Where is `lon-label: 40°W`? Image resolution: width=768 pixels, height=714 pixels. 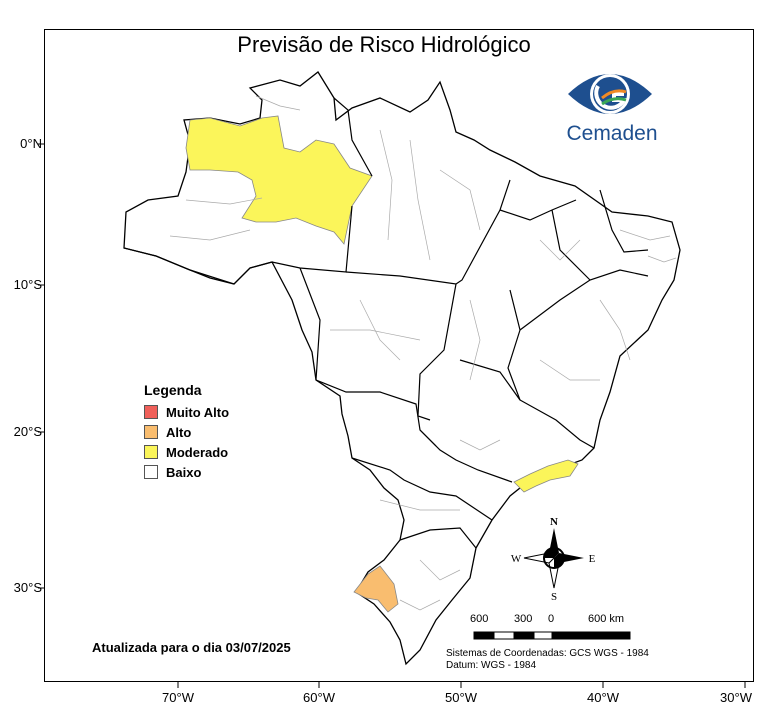 lon-label: 40°W is located at coordinates (603, 697).